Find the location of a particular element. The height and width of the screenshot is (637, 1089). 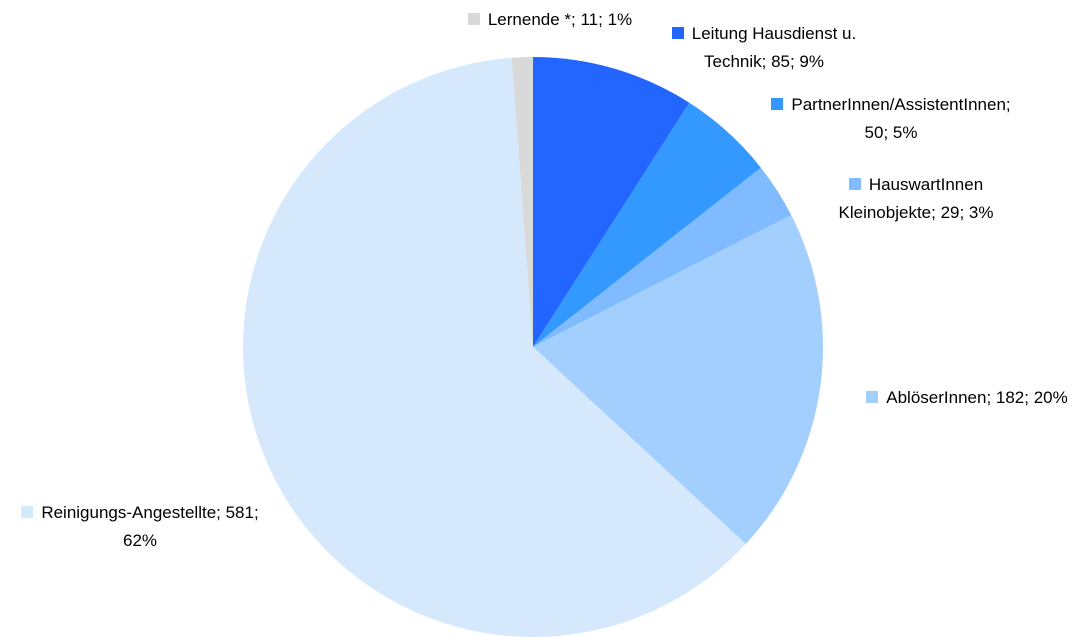

data-label: Lernende *; 11; 1% is located at coordinates (550, 20).